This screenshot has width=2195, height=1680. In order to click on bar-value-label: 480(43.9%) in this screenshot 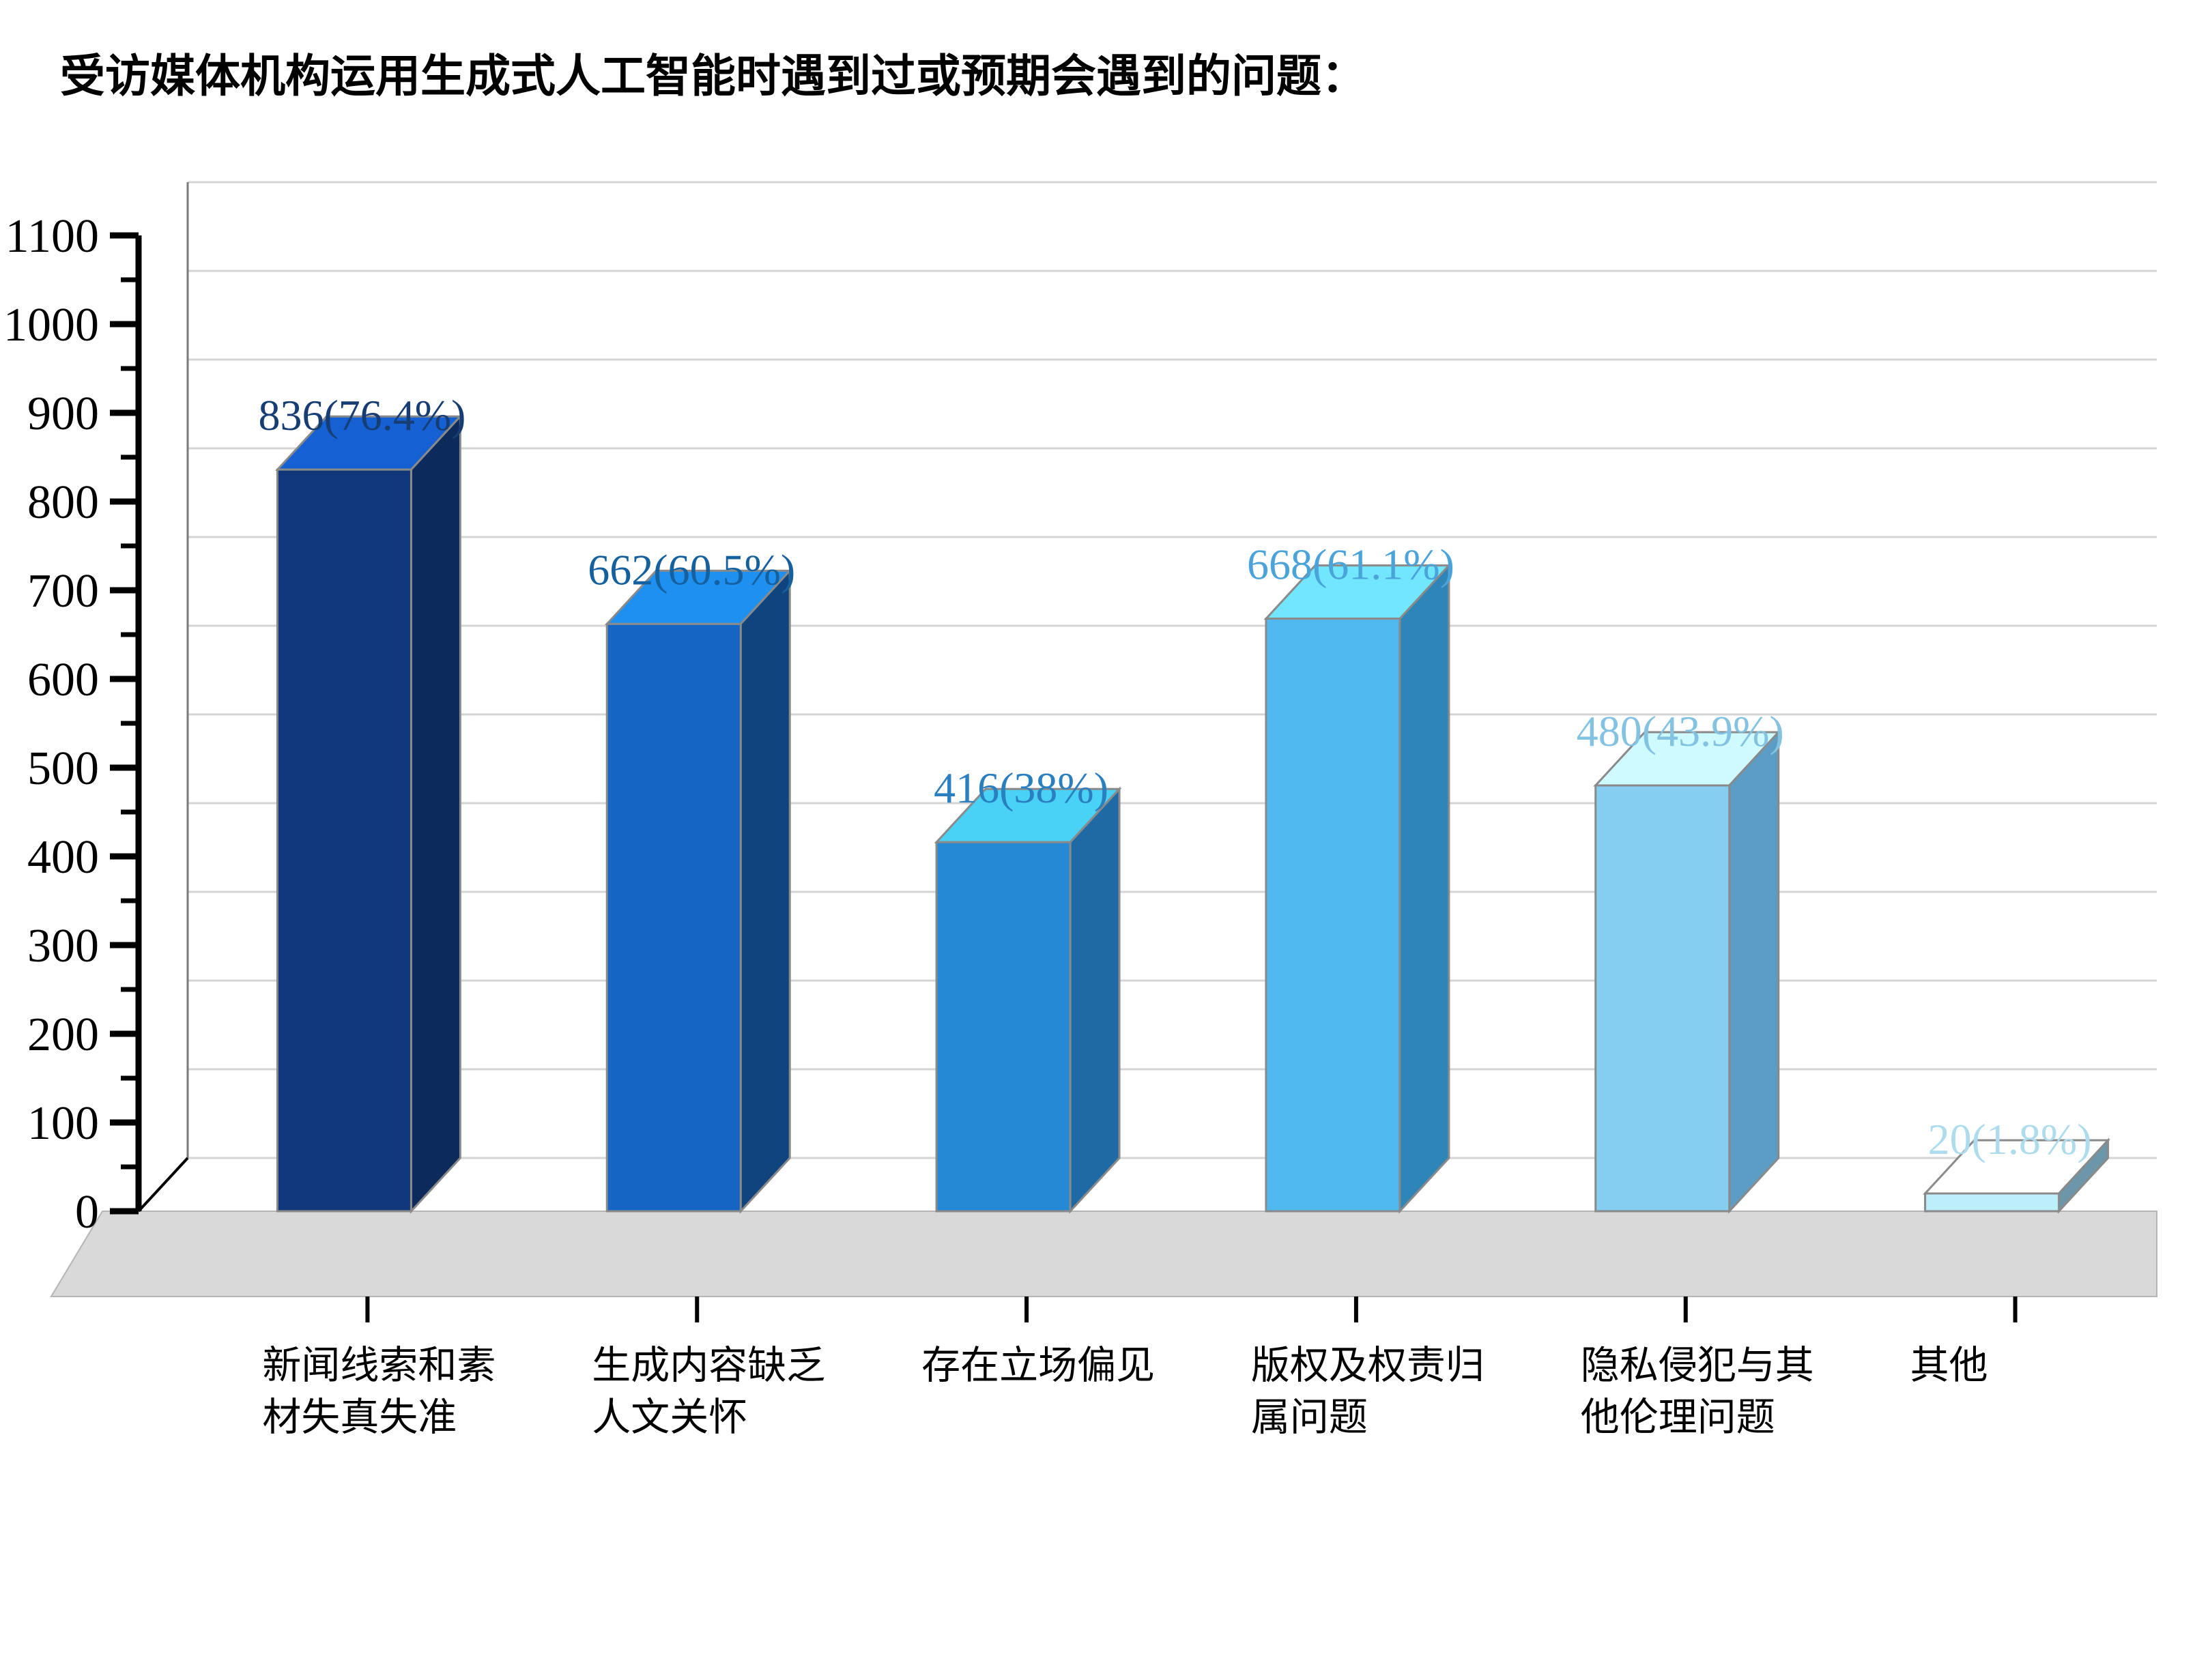, I will do `click(1680, 731)`.